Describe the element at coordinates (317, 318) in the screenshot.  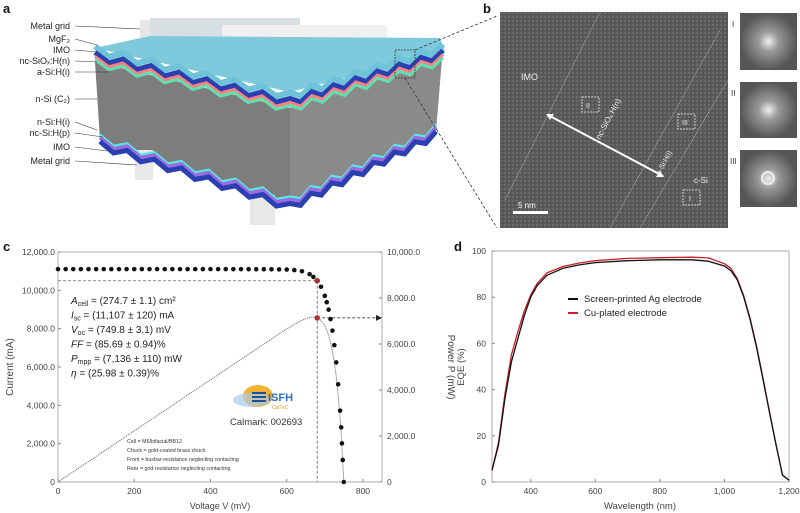
I see `mpp-marker-power` at that location.